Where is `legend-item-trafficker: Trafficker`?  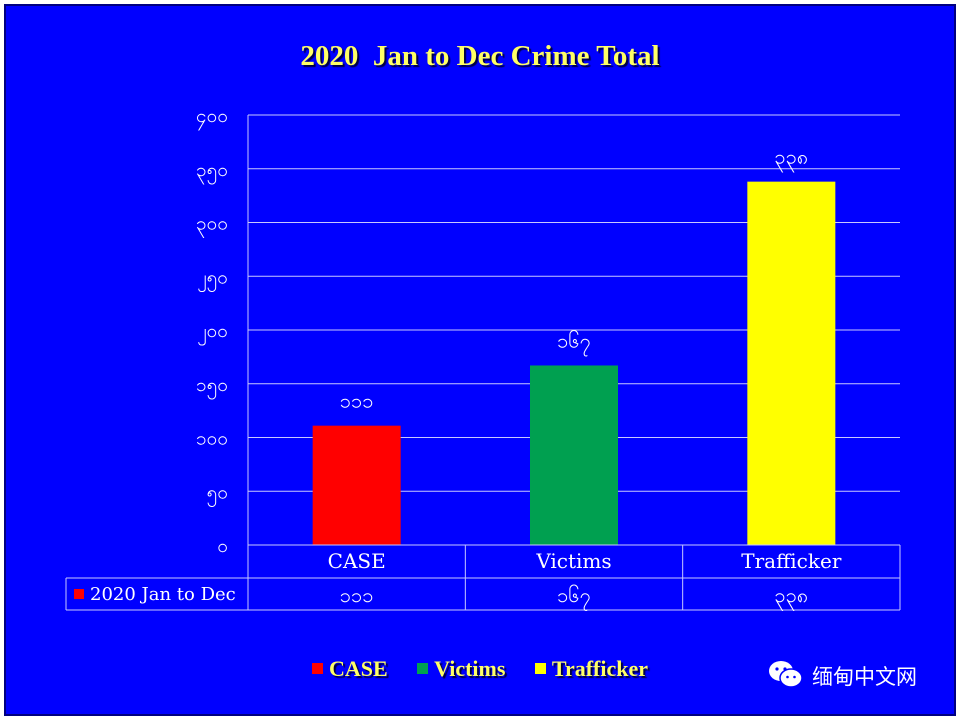 legend-item-trafficker: Trafficker is located at coordinates (591, 669).